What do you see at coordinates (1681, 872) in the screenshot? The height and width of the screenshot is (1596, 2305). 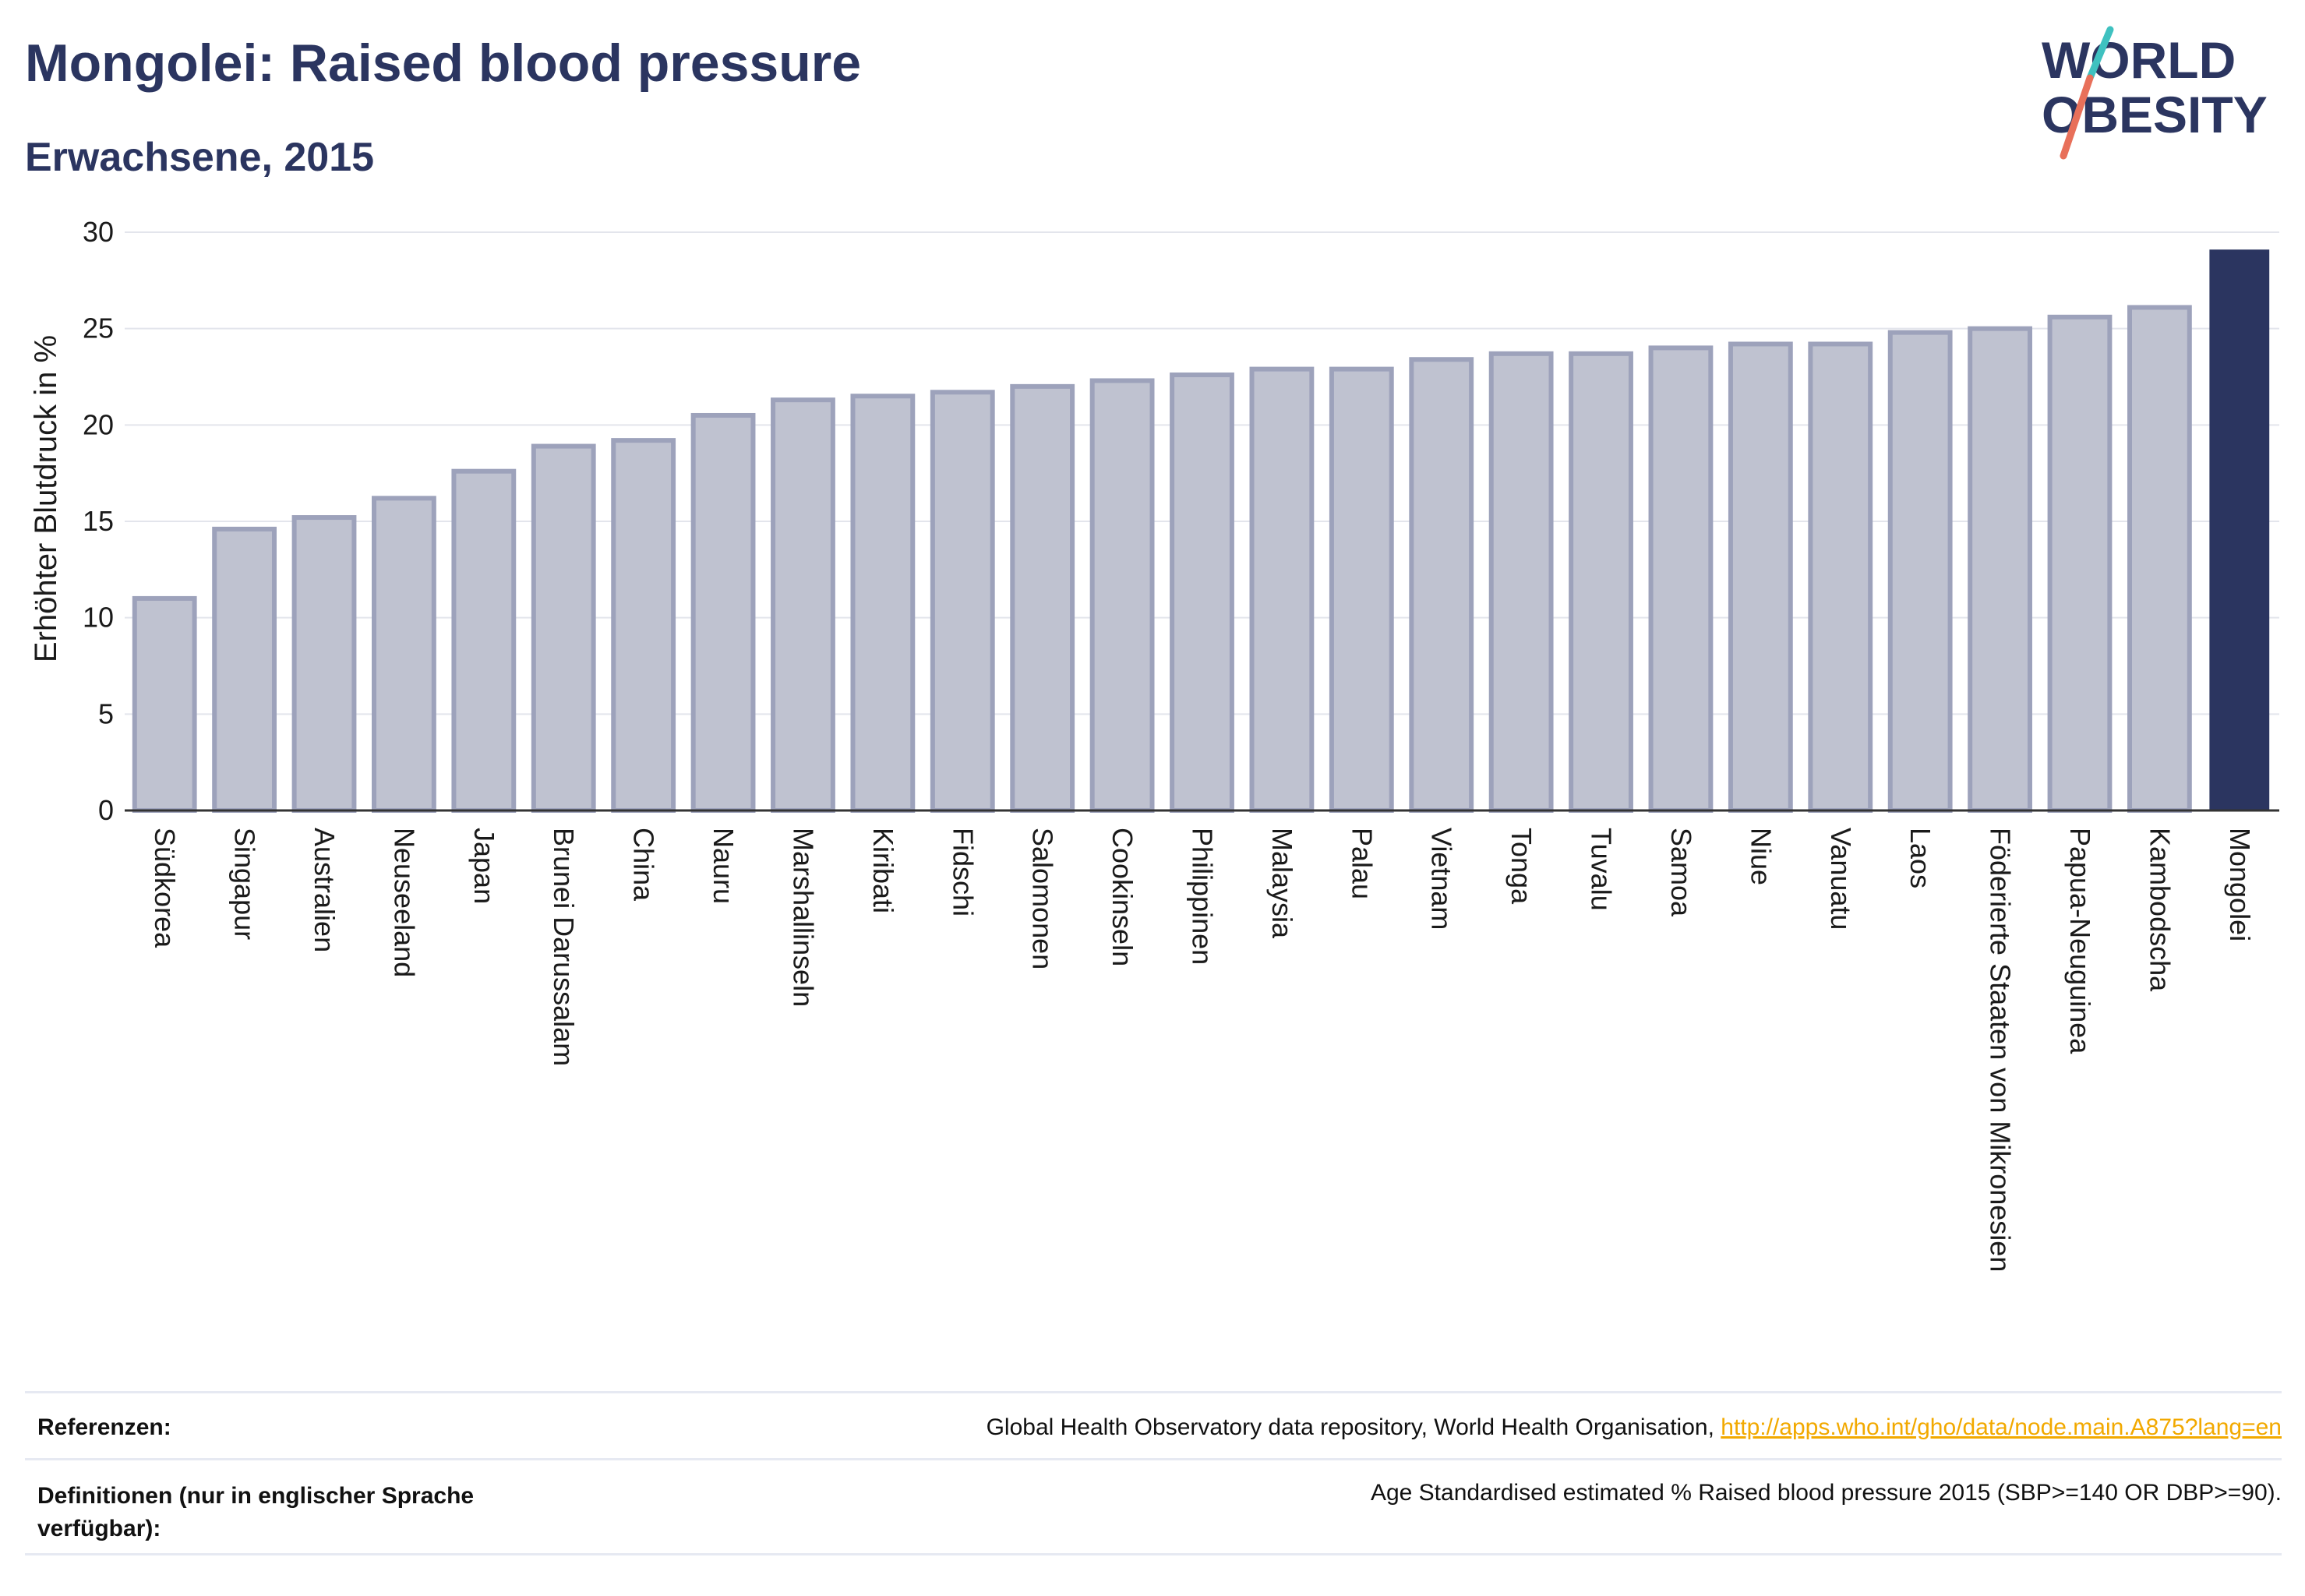 I see `x-tick-label: Samoa` at bounding box center [1681, 872].